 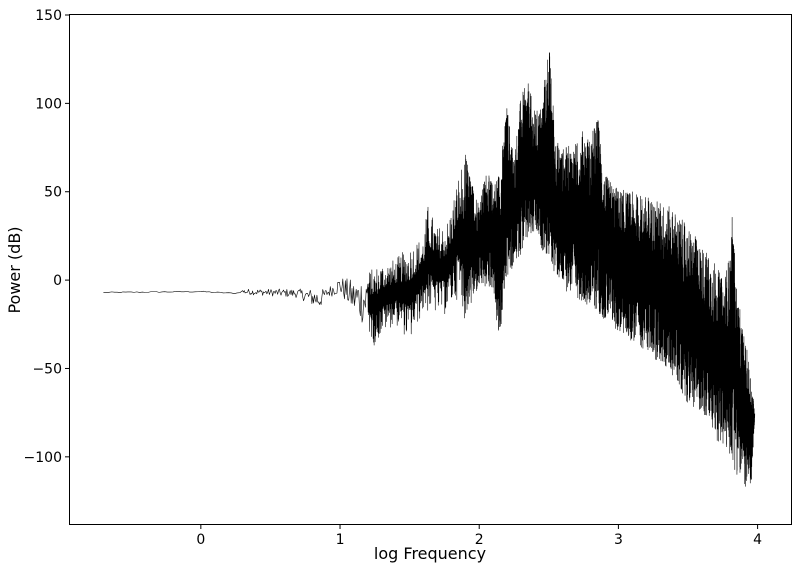 What do you see at coordinates (200, 540) in the screenshot?
I see `x-tick-label: 0` at bounding box center [200, 540].